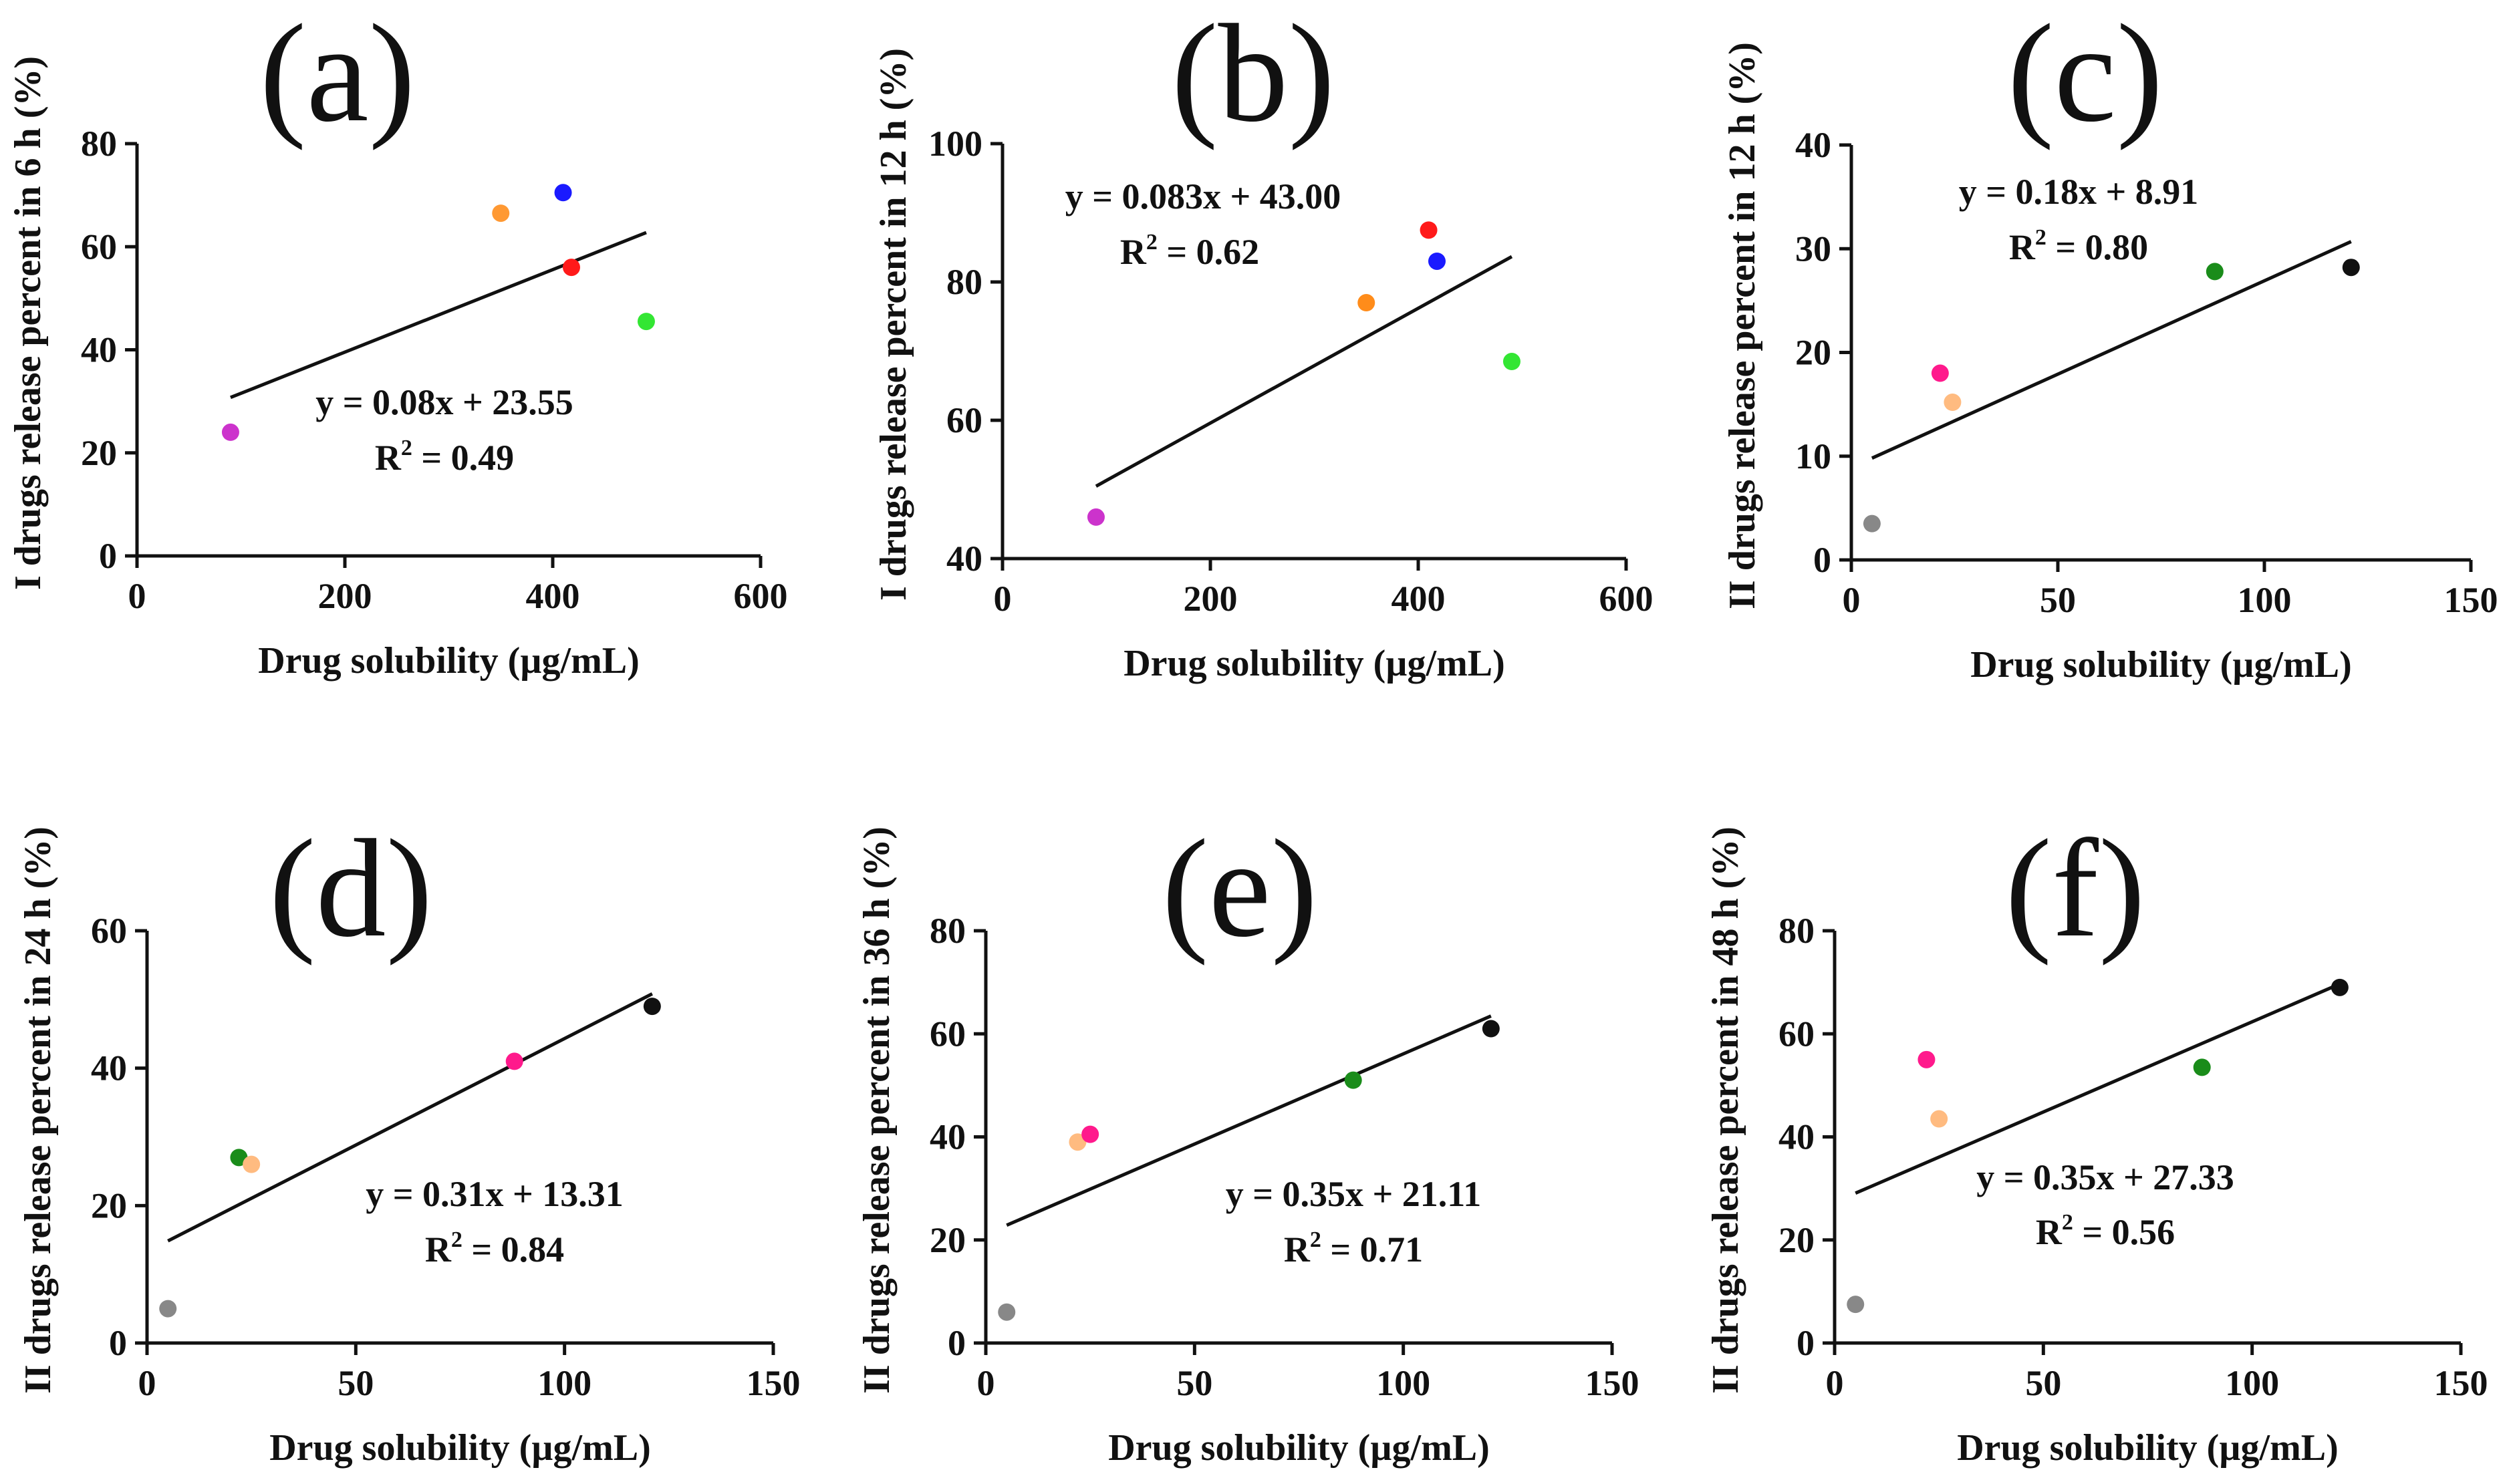 This screenshot has width=2515, height=1484. I want to click on r-squared-label: R2 = 0.62, so click(1189, 251).